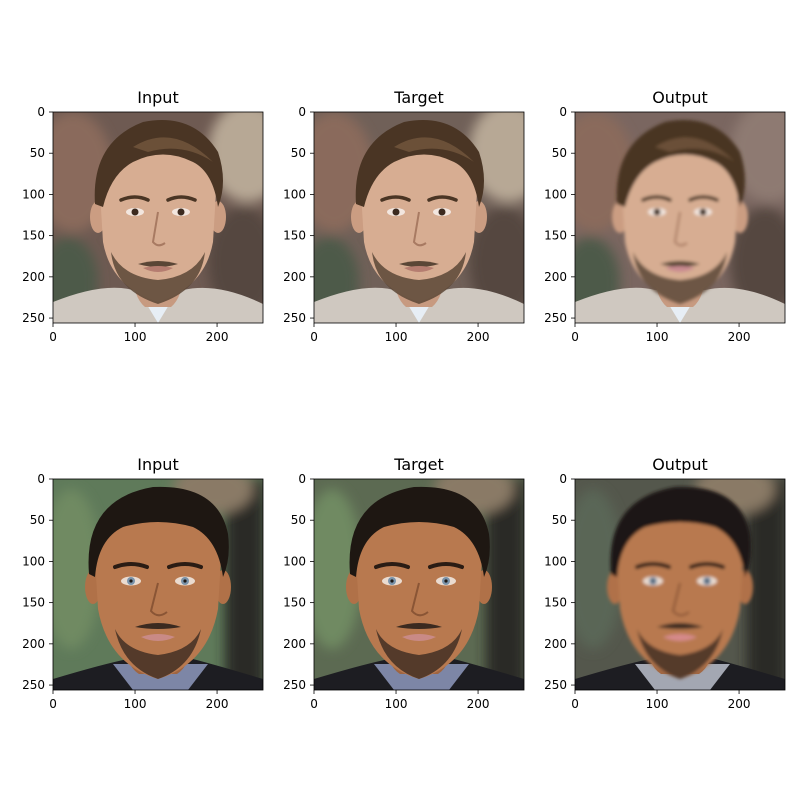 The image size is (800, 800). I want to click on panel-0: Input 0 100 200 0 50 100 150 200 250, so click(143, 216).